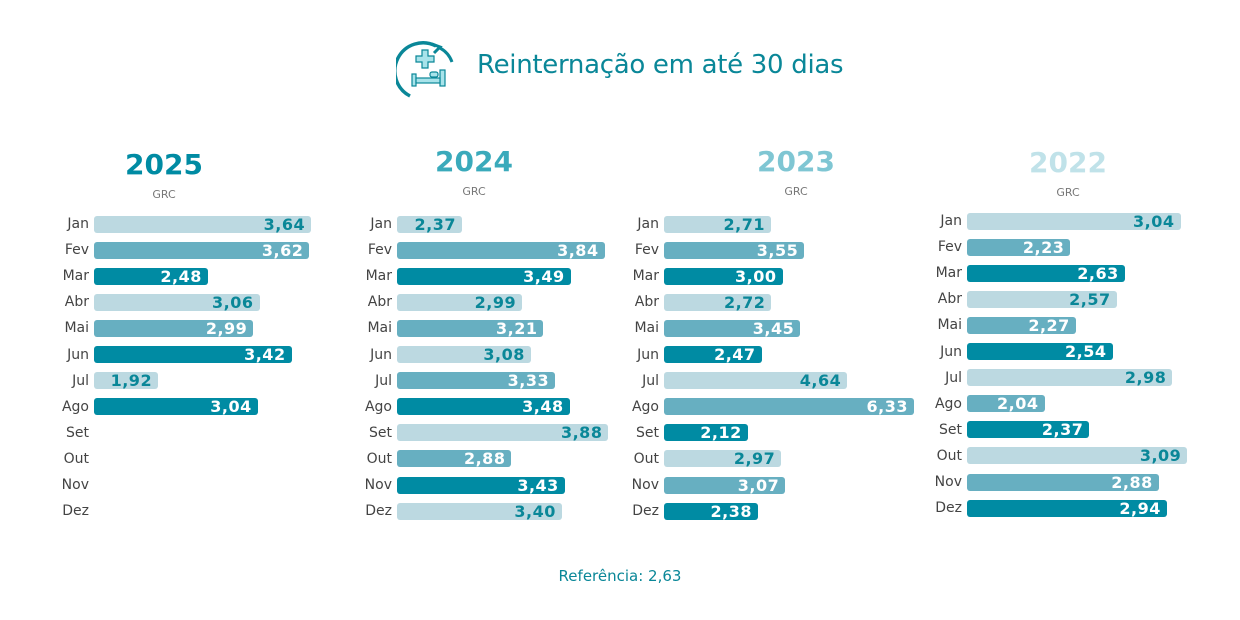  What do you see at coordinates (476, 381) in the screenshot?
I see `bar-2024-Jul: 3,33` at bounding box center [476, 381].